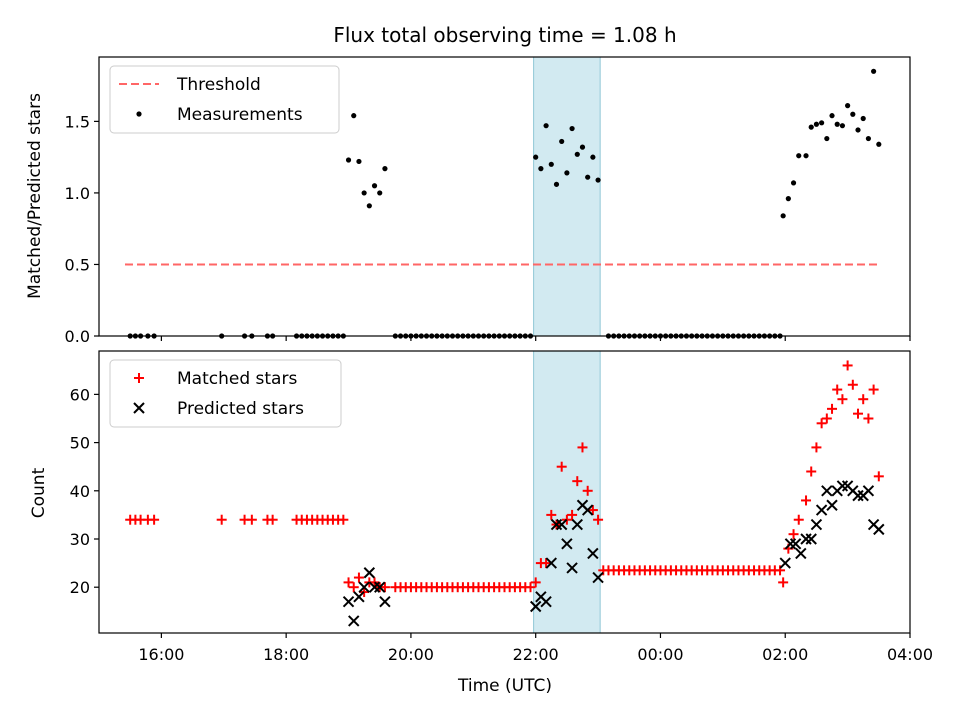  I want to click on shaded-interval, so click(567, 196).